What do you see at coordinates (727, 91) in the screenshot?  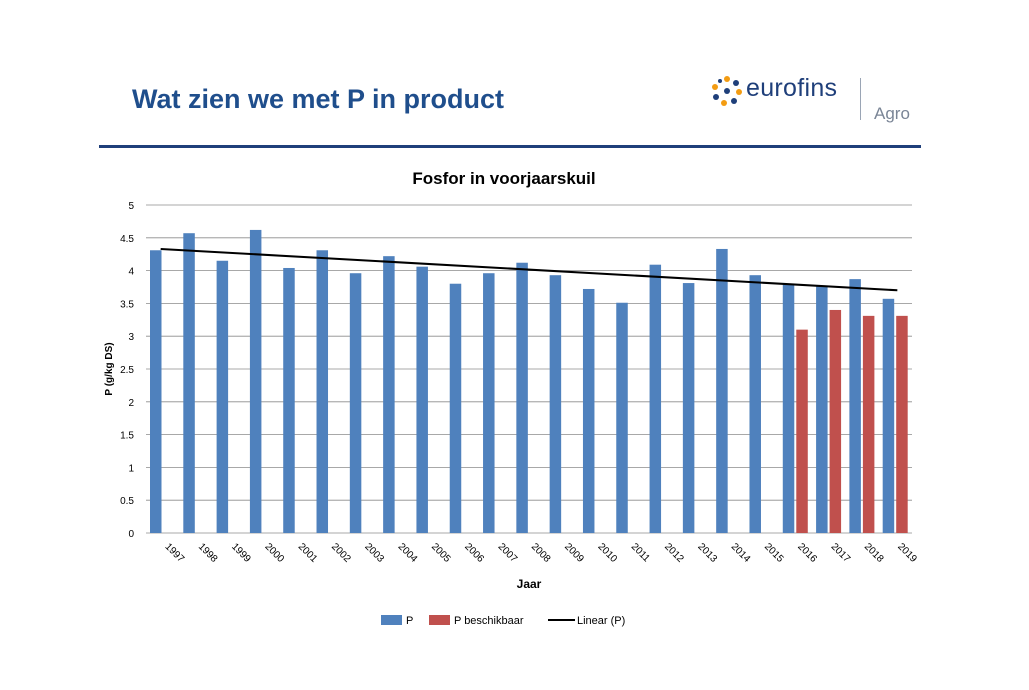 I see `eurofins-dots-icon` at bounding box center [727, 91].